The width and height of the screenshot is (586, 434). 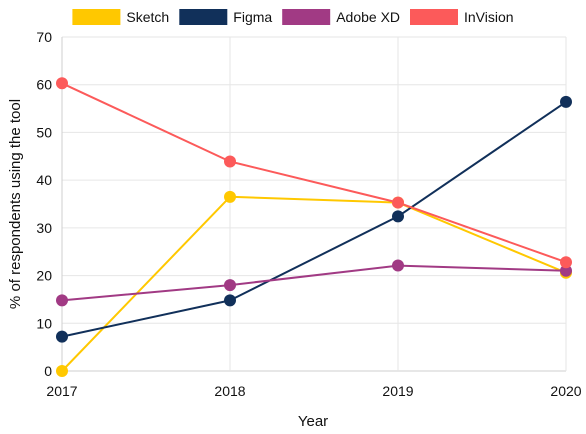 What do you see at coordinates (44, 37) in the screenshot?
I see `y-tick-label: 70` at bounding box center [44, 37].